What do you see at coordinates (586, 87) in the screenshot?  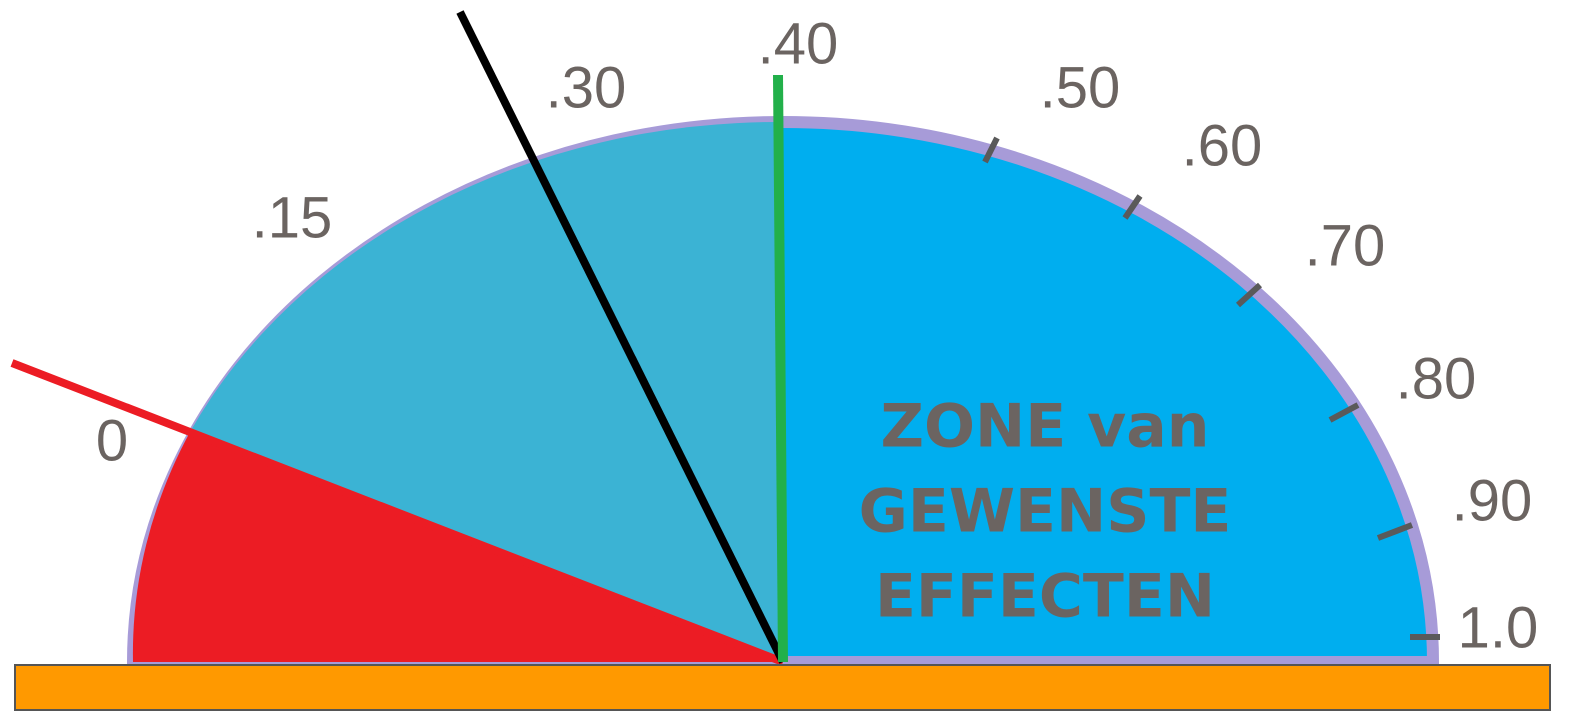 I see `scale-label: .30` at bounding box center [586, 87].